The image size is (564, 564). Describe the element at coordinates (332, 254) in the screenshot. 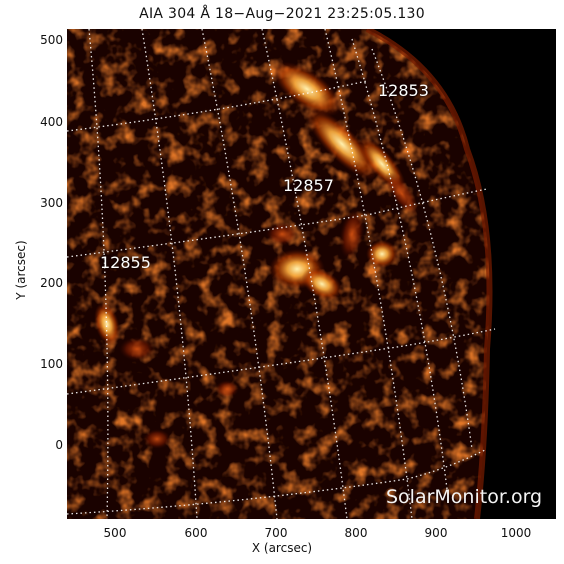

I see `active-region-12857-emission` at that location.